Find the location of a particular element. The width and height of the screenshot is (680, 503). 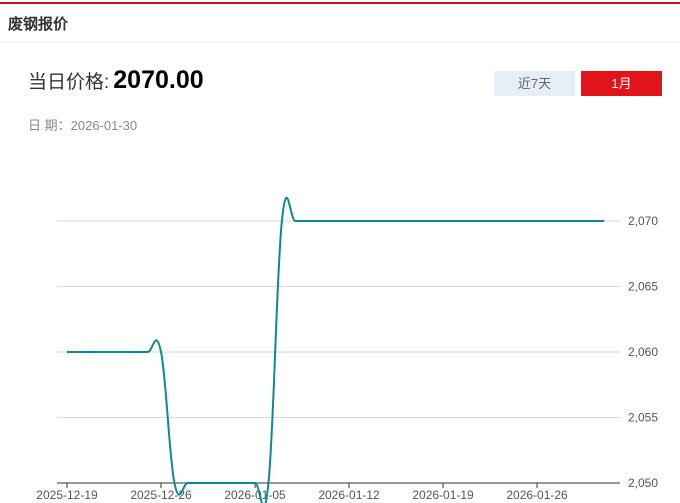

y-tick-label: 2,055 is located at coordinates (643, 418).